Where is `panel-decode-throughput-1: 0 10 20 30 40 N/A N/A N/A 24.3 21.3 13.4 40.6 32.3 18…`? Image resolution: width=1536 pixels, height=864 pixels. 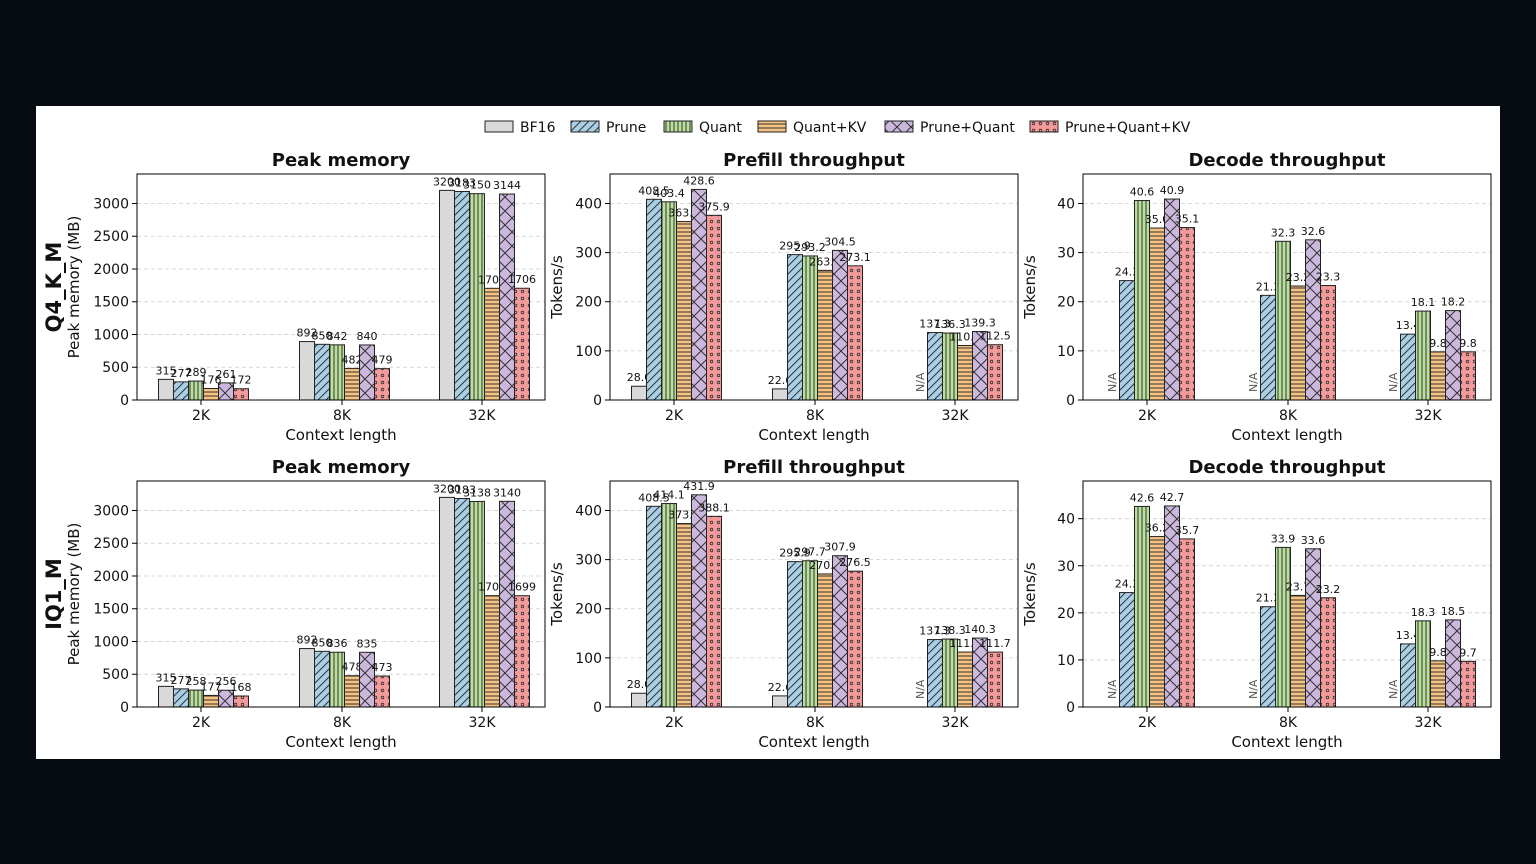
panel-decode-throughput-1: 0 10 20 30 40 N/A N/A N/A 24.3 21.3 13.4 40.6 32.3 18… is located at coordinates (1256, 297).